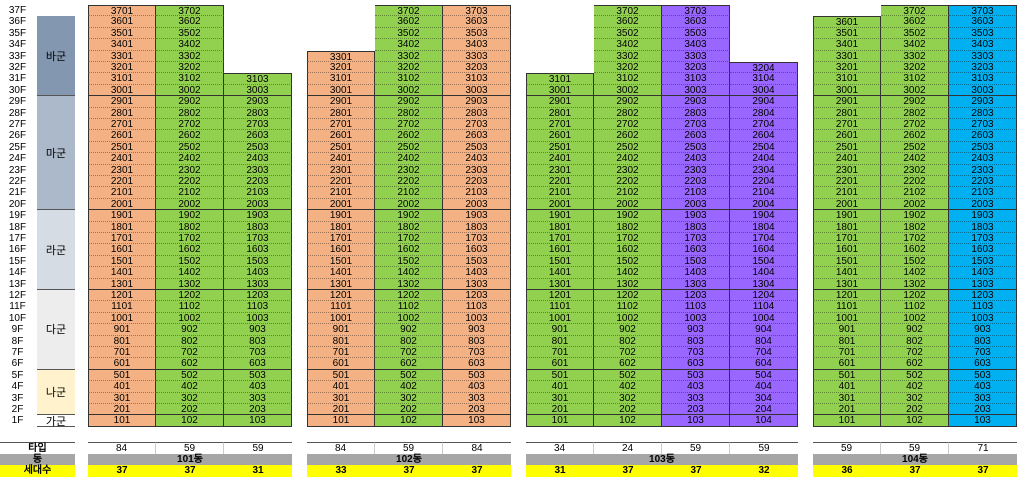  What do you see at coordinates (764, 364) in the screenshot?
I see `unit-cell: 604` at bounding box center [764, 364].